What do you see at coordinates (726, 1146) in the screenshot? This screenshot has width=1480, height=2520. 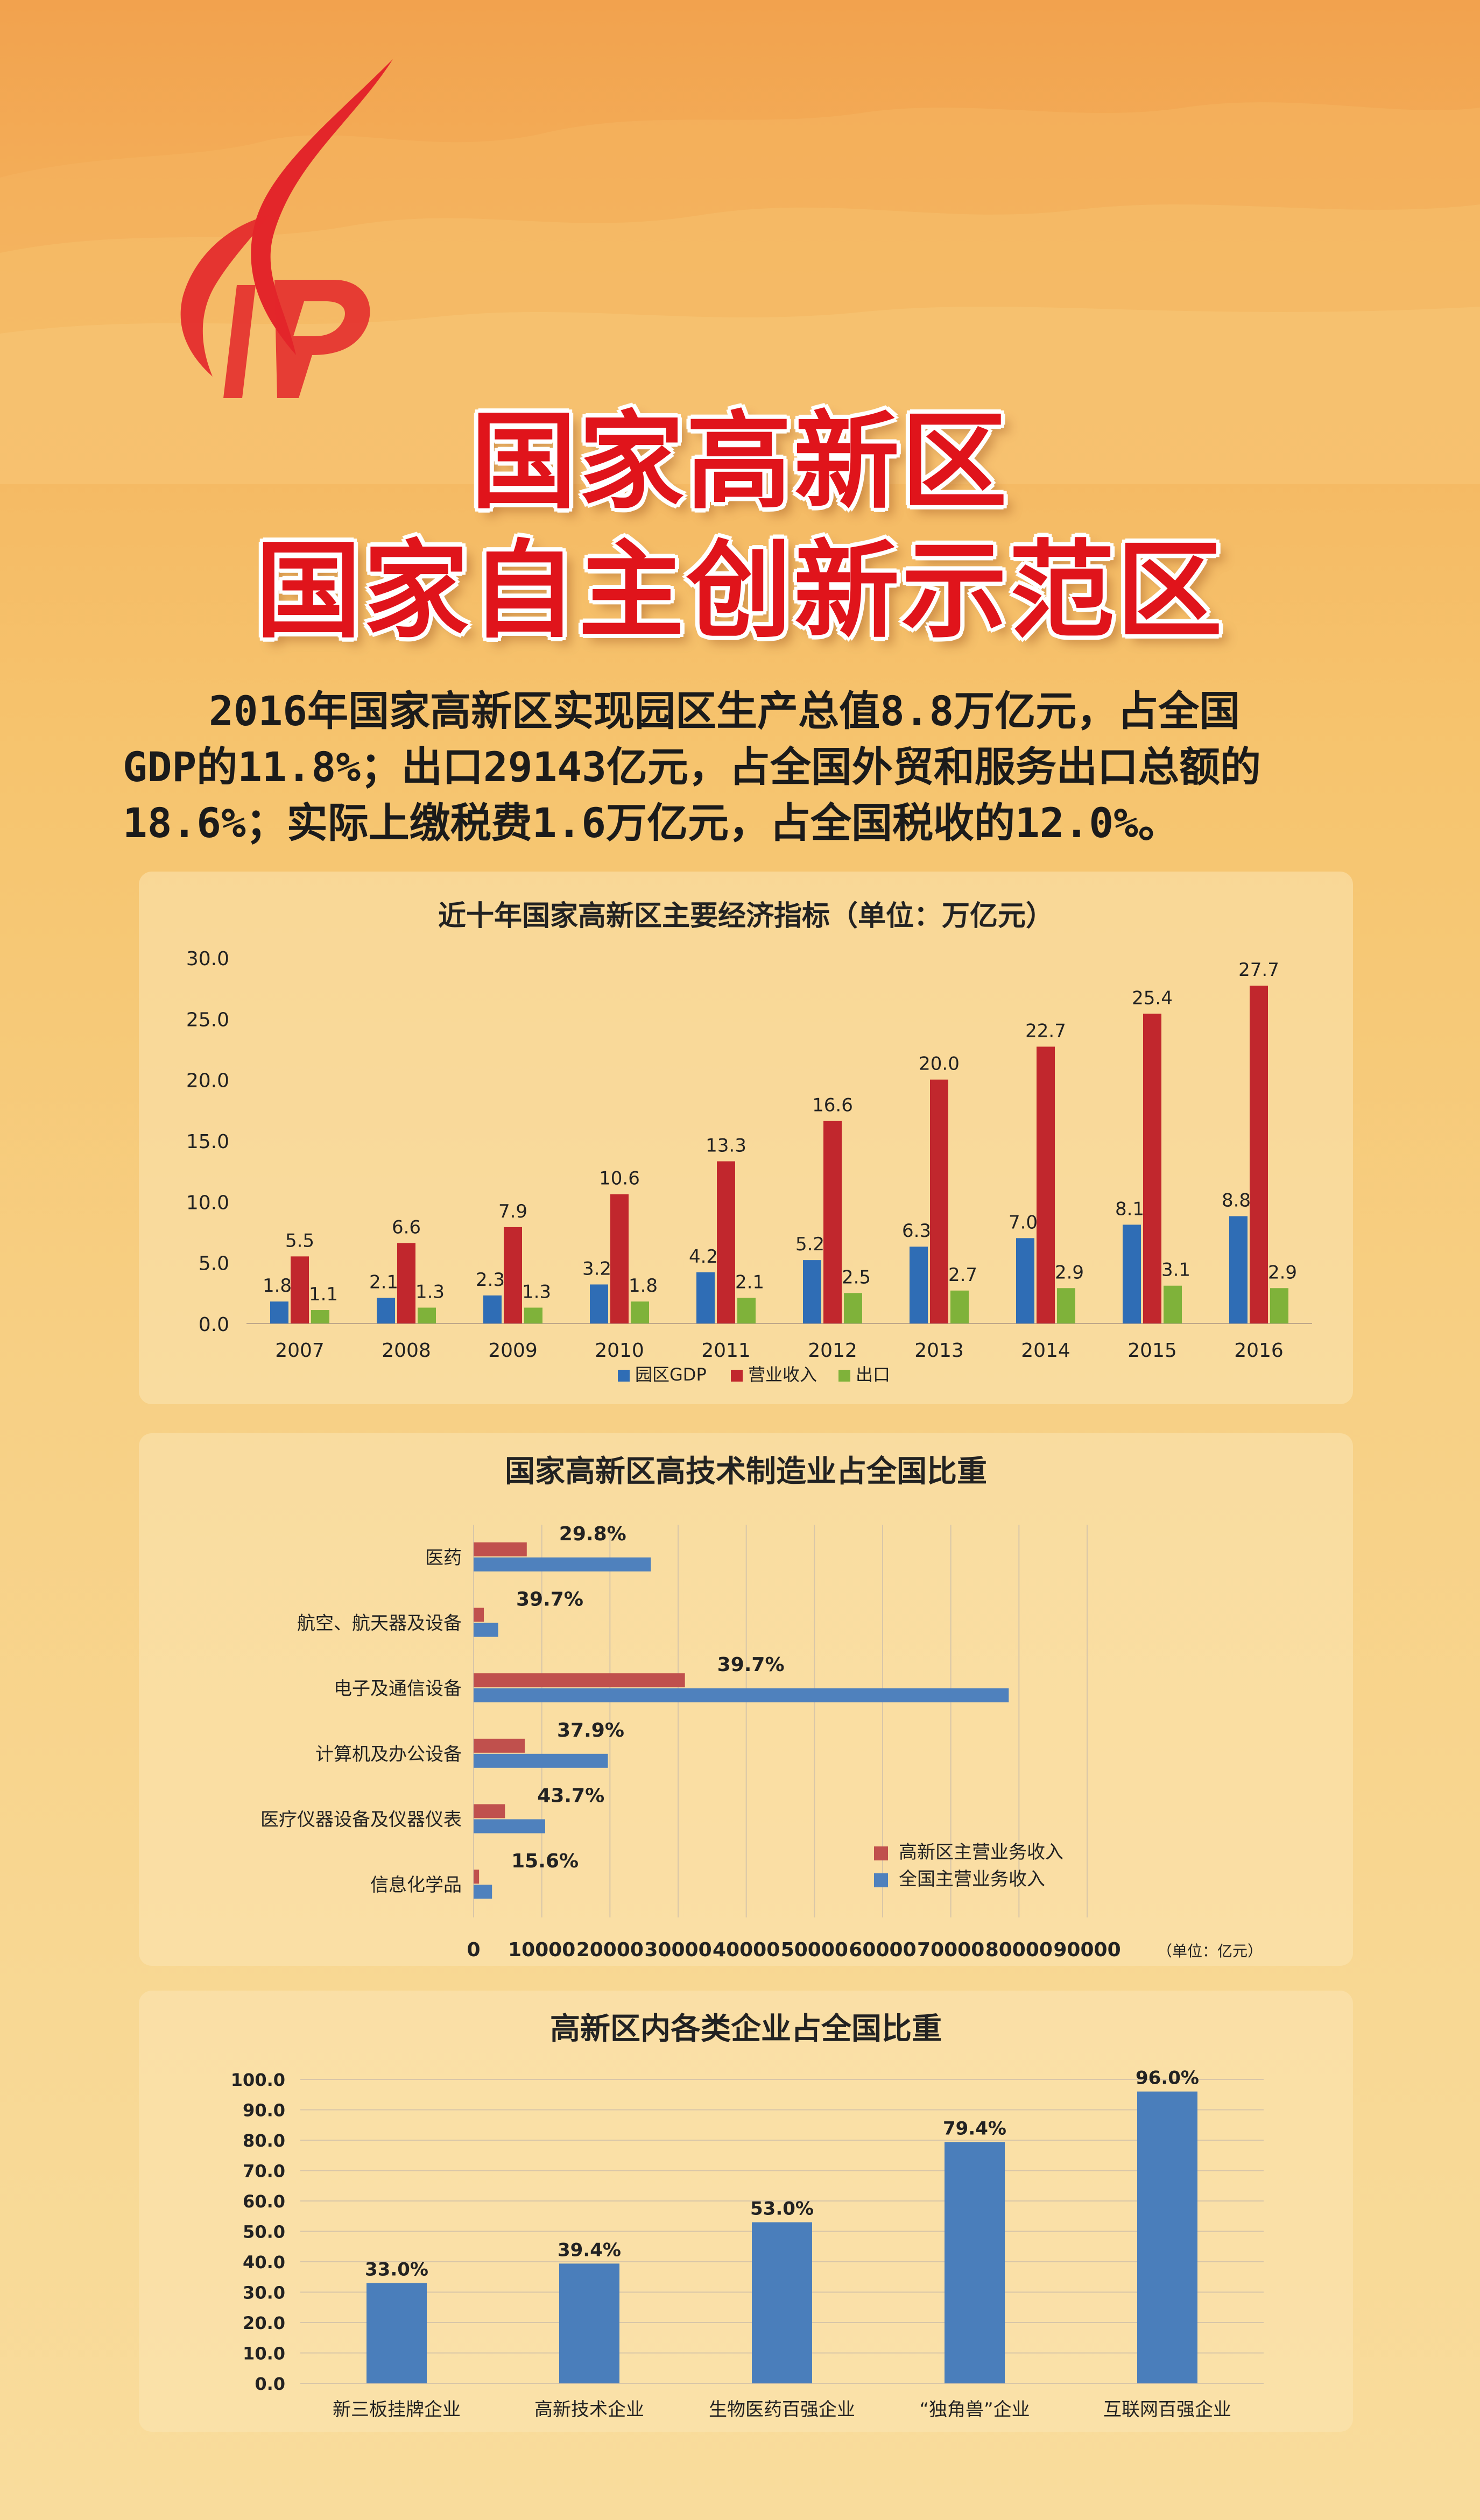 I see `data-label: 13.3` at bounding box center [726, 1146].